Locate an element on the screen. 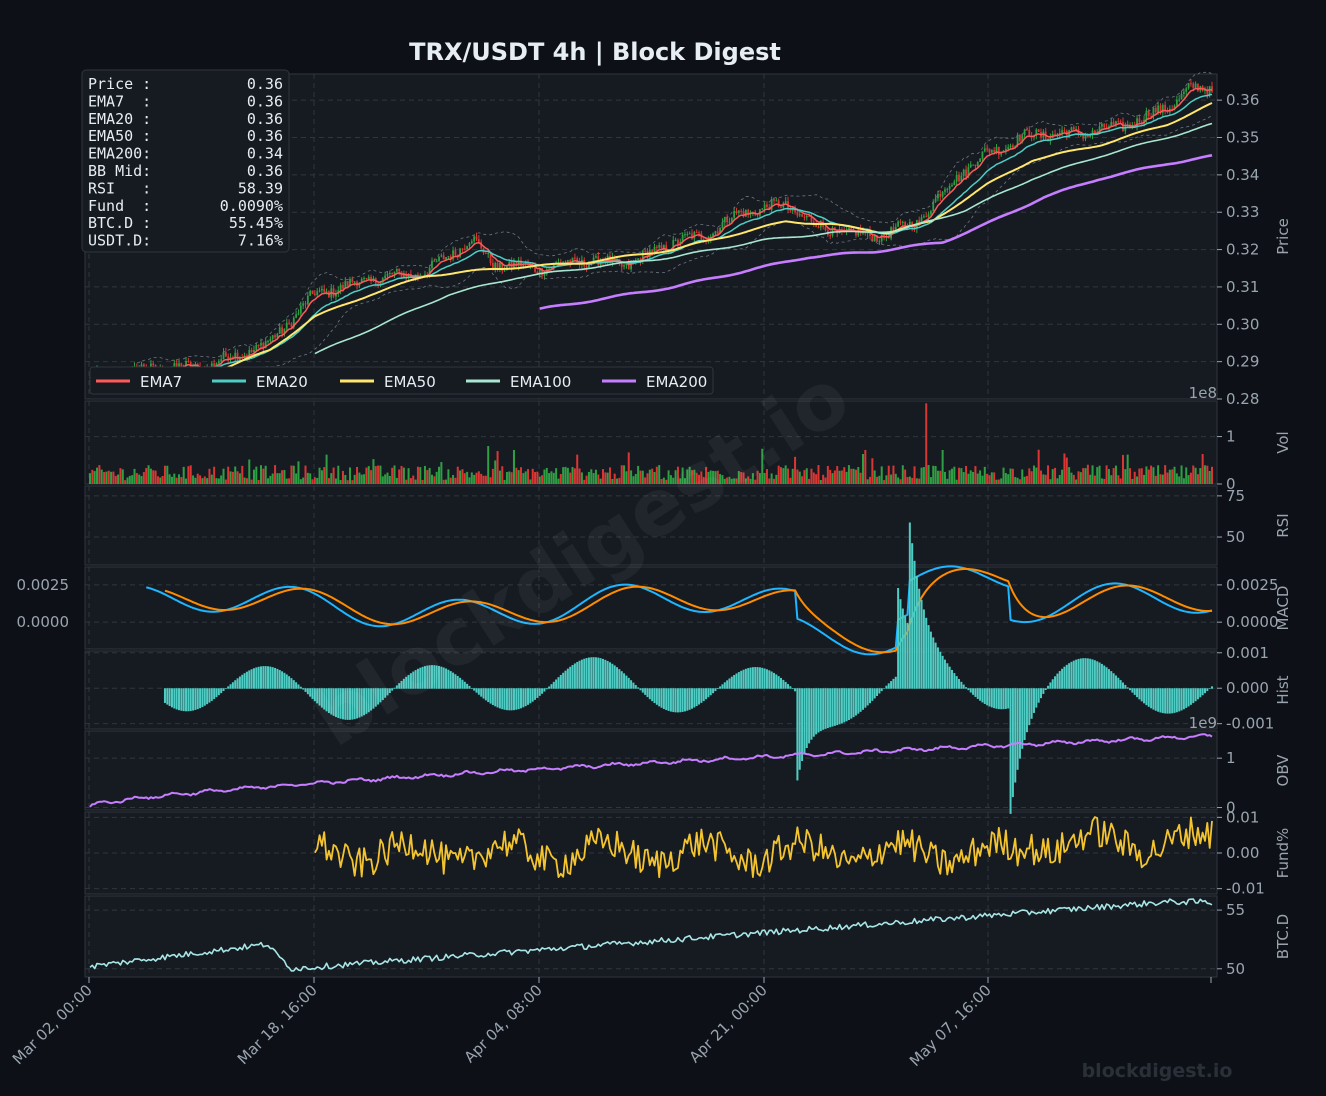 Image resolution: width=1326 pixels, height=1096 pixels. info-label: RSI : is located at coordinates (119, 188).